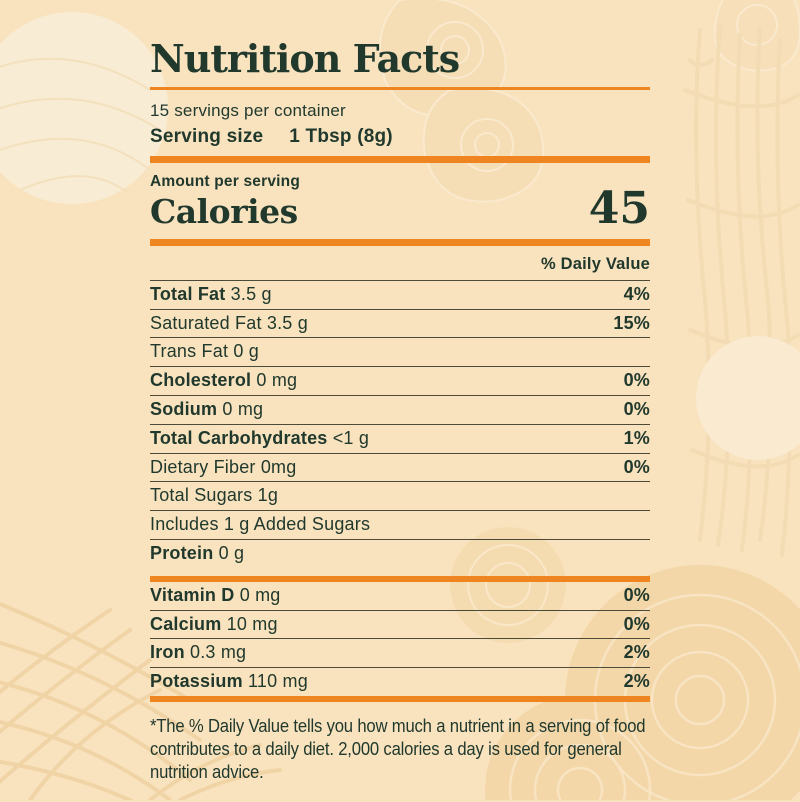 The height and width of the screenshot is (802, 800). What do you see at coordinates (636, 437) in the screenshot?
I see `nutrient-daily-value: 1%` at bounding box center [636, 437].